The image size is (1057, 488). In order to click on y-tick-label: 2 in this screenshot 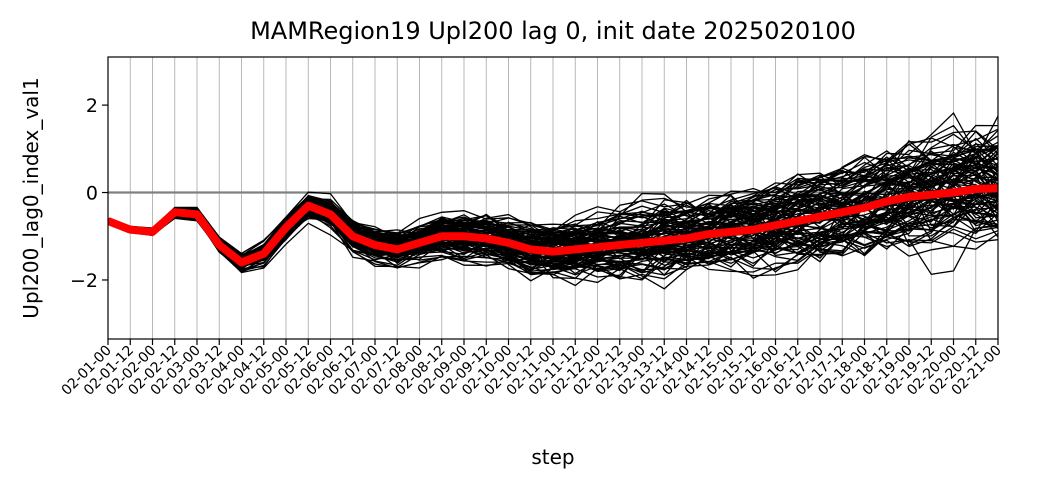, I will do `click(92, 106)`.